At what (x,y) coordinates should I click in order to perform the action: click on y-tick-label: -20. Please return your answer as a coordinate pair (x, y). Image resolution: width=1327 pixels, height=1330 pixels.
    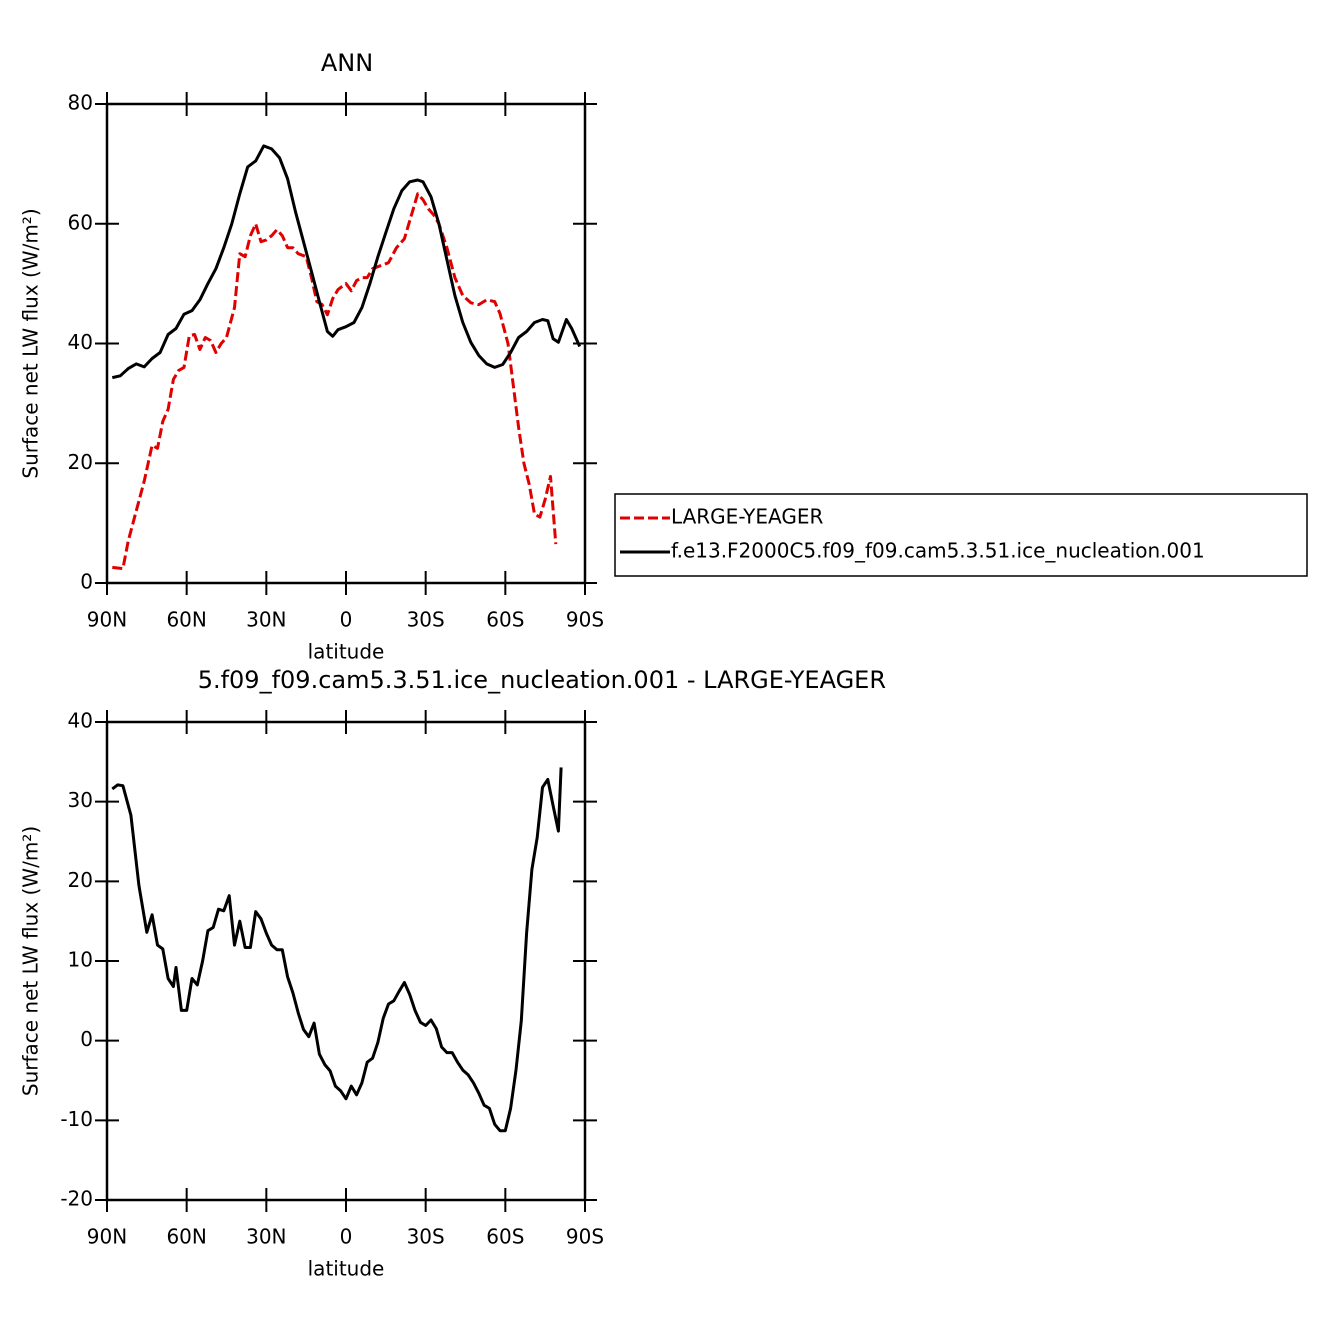
    Looking at the image, I should click on (76, 1199).